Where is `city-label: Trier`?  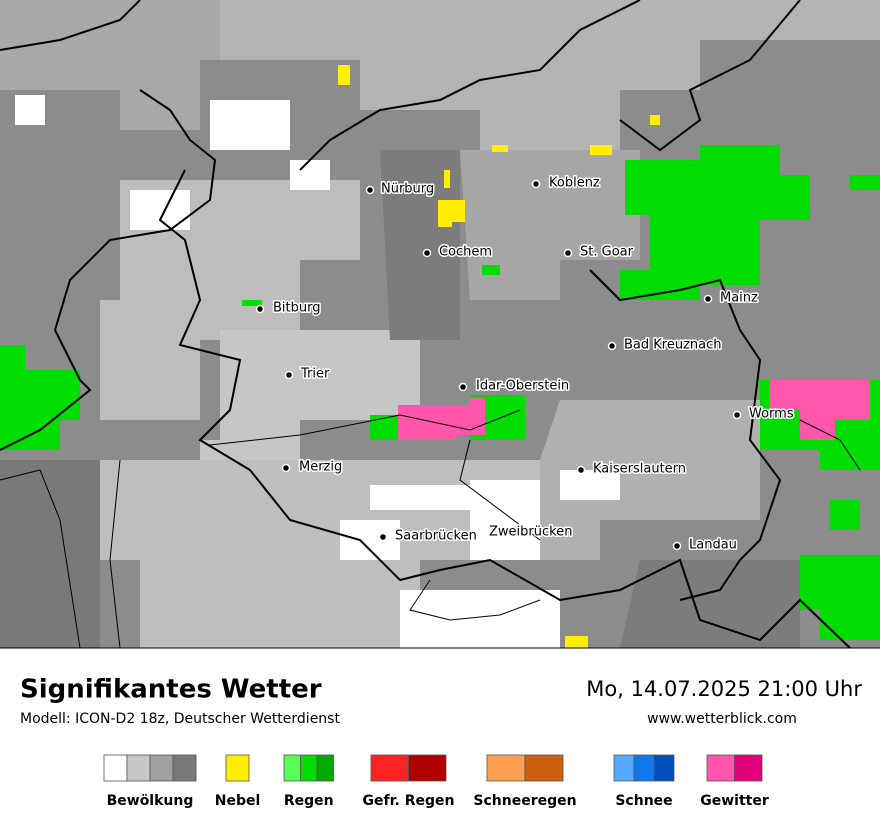
city-label: Trier is located at coordinates (315, 374).